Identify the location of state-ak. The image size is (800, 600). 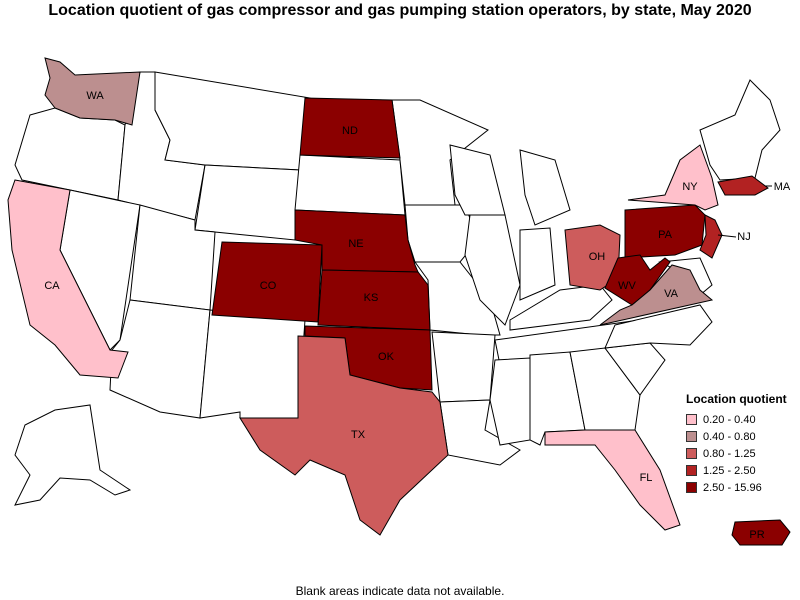
(73, 455).